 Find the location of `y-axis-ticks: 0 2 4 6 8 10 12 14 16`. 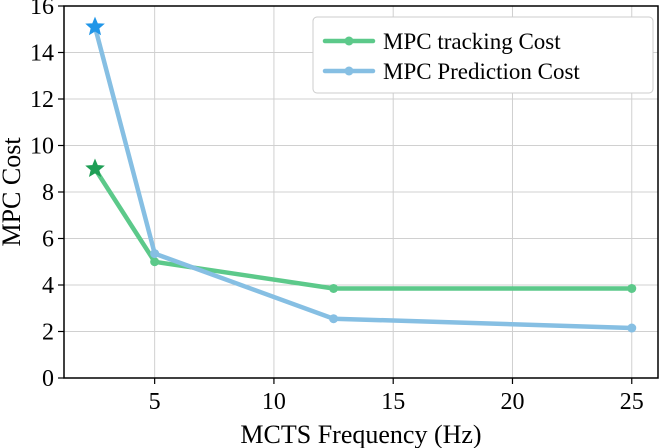

y-axis-ticks: 0 2 4 6 8 10 12 14 16 is located at coordinates (47, 196).